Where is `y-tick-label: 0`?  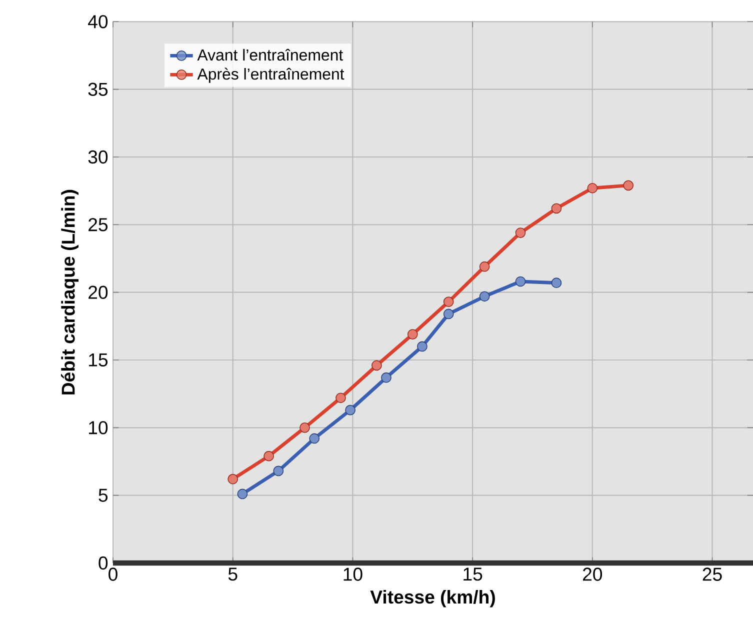
y-tick-label: 0 is located at coordinates (103, 563).